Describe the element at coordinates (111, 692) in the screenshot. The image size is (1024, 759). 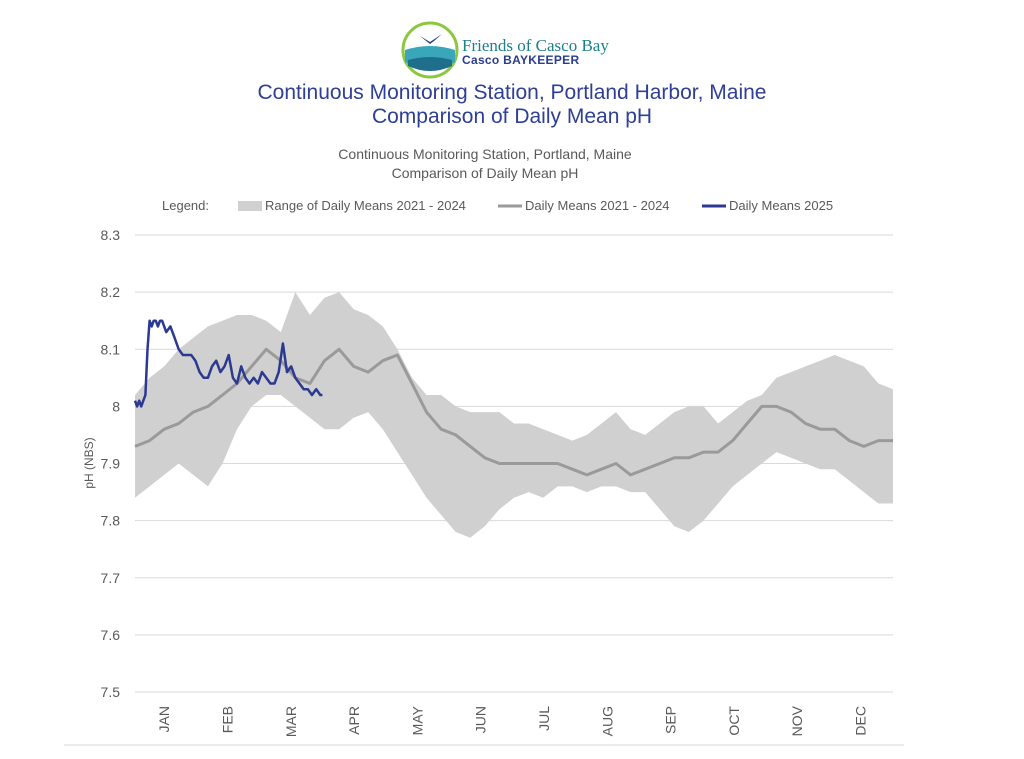
I see `y-tick-label: 7.5` at that location.